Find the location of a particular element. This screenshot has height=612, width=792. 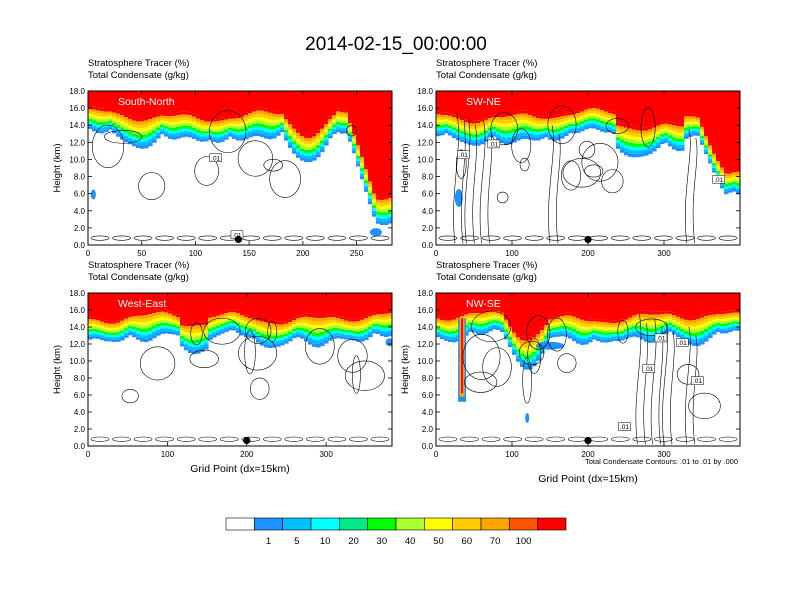

y-axis-label: Height (km) is located at coordinates (405, 167).